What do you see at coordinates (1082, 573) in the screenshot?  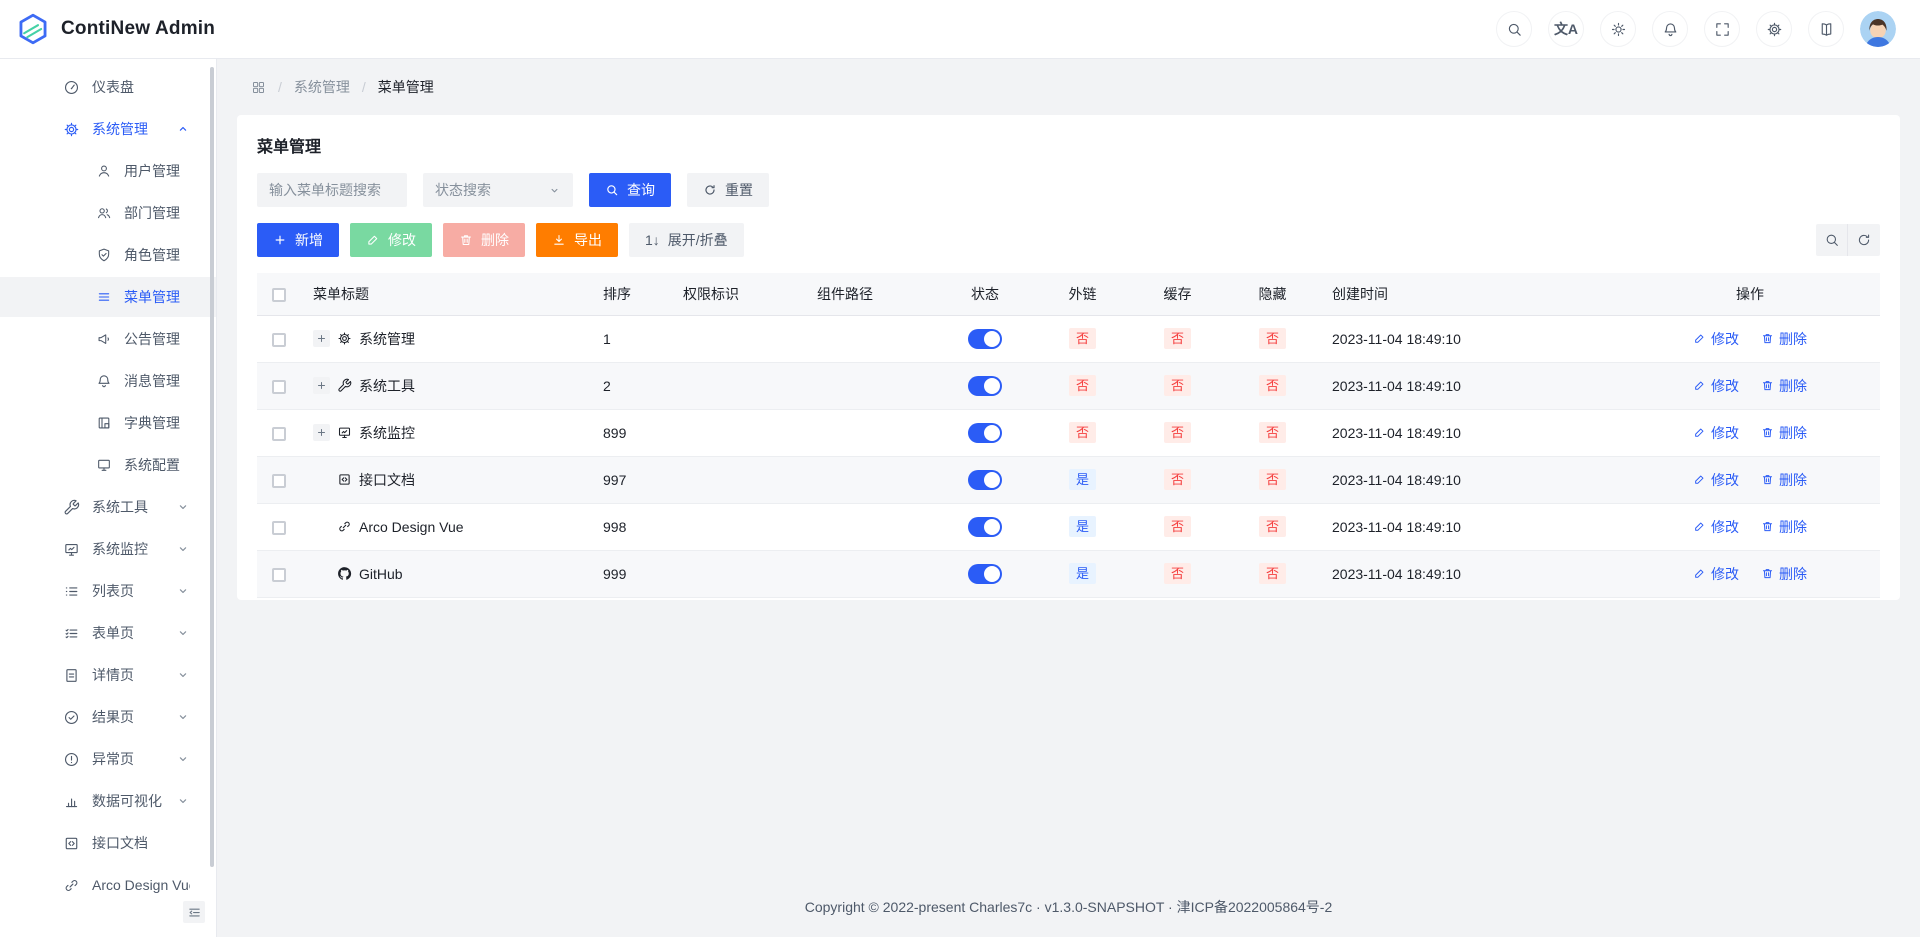 I see `external-badge: 是` at bounding box center [1082, 573].